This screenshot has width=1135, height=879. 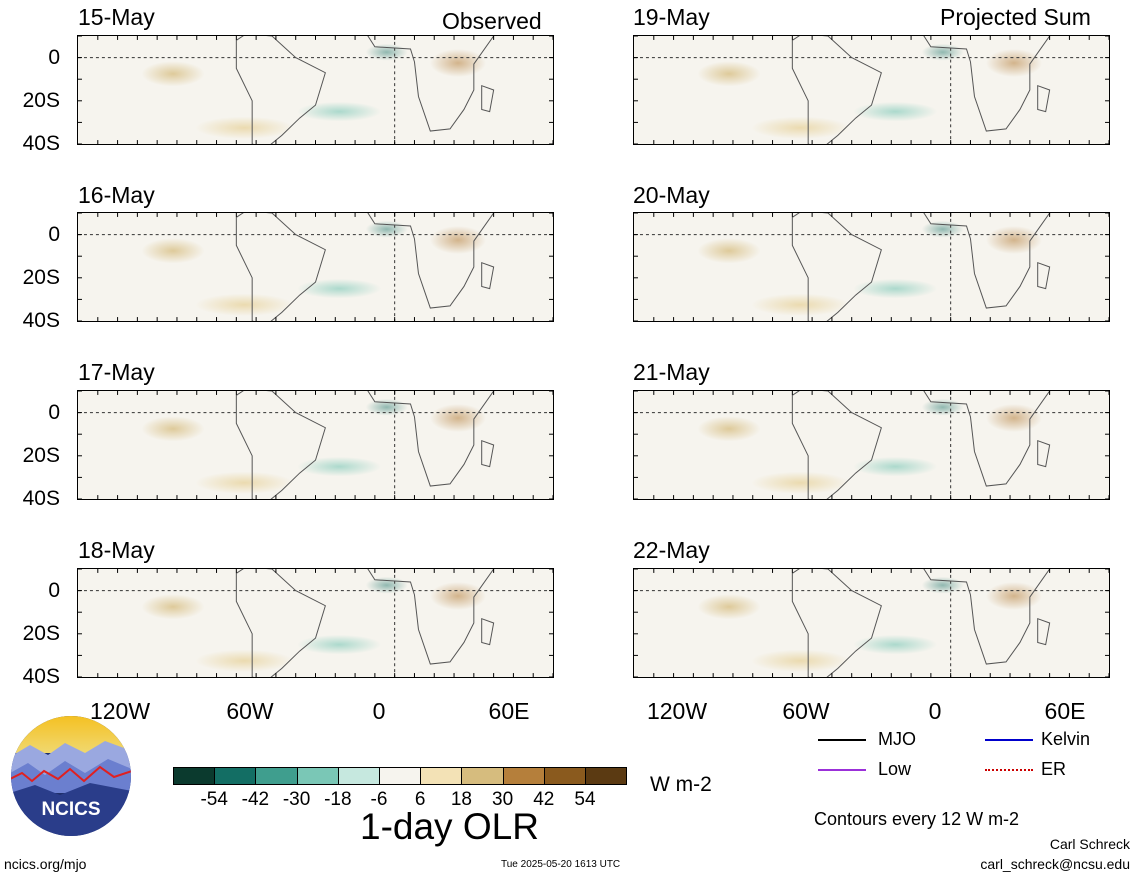 I want to click on legend-er-label: ER, so click(x=1054, y=769).